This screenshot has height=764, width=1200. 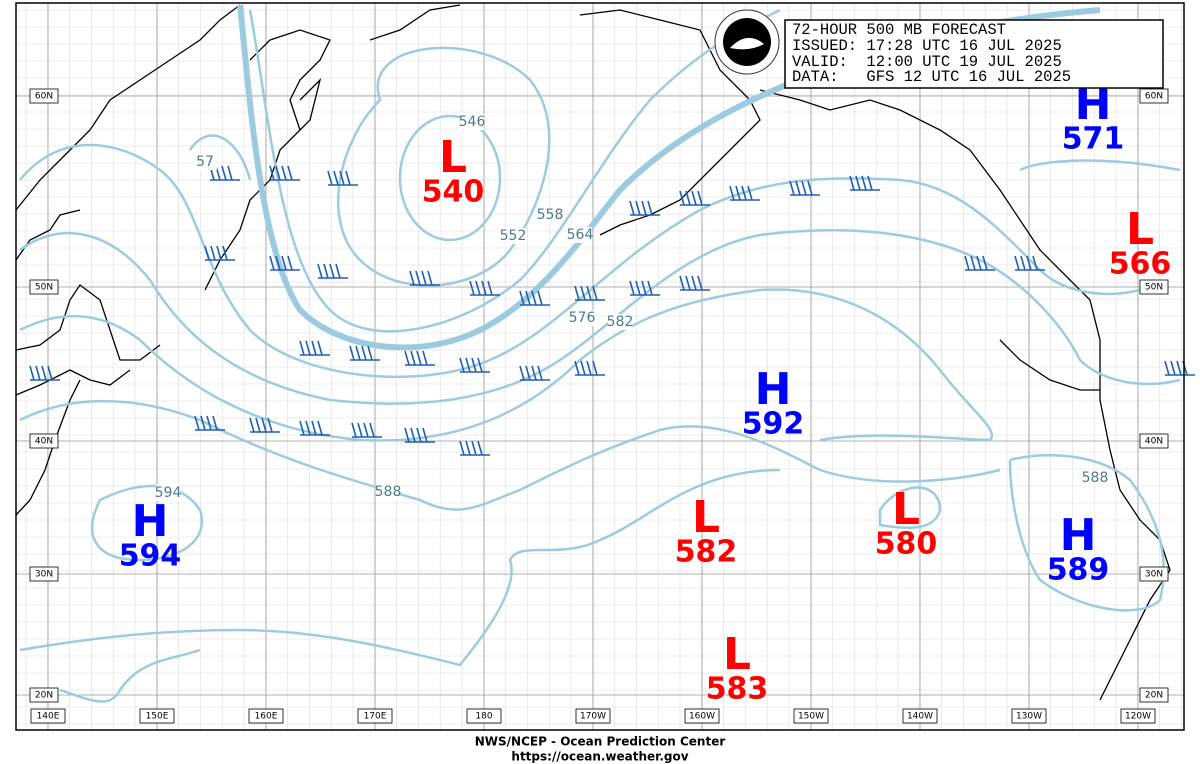 What do you see at coordinates (737, 689) in the screenshot?
I see `center-value: 583` at bounding box center [737, 689].